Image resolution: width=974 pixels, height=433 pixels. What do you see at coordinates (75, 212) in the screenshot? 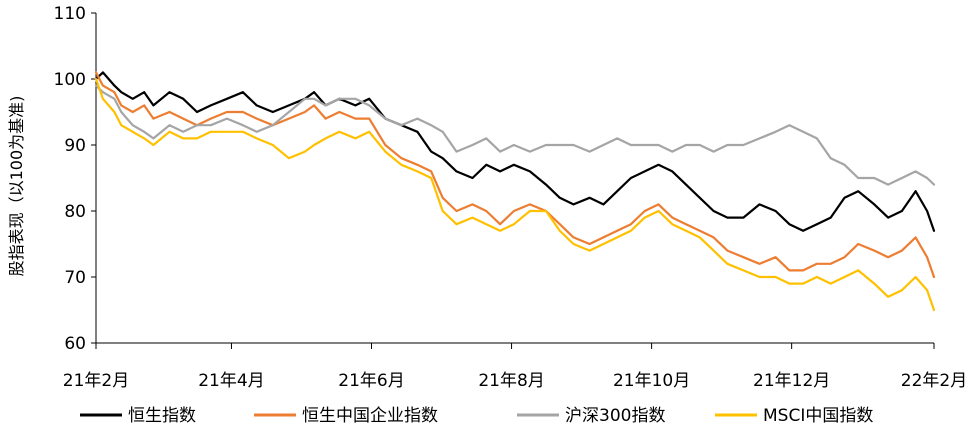
I see `y-tick-label: 80` at bounding box center [75, 212].